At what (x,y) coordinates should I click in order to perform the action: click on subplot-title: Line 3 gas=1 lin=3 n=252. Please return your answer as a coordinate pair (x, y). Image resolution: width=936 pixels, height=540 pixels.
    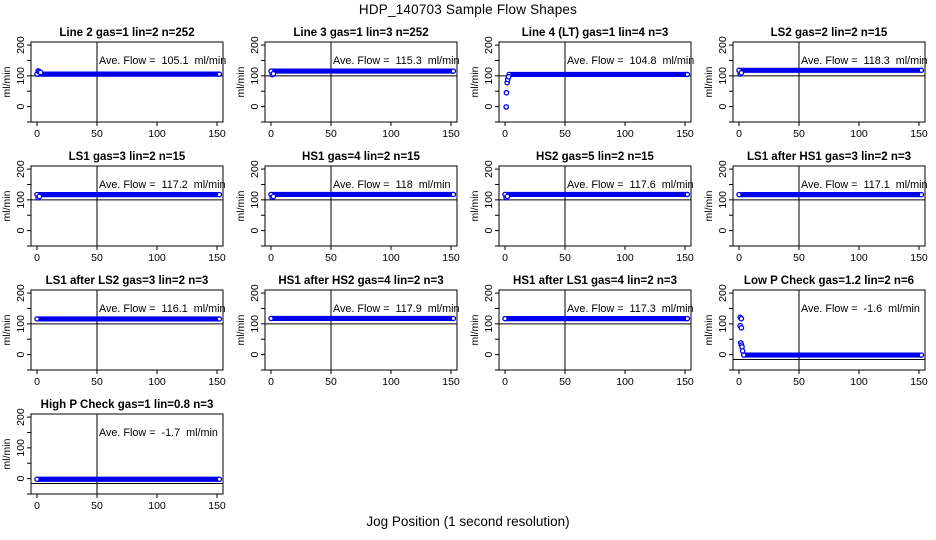
    Looking at the image, I should click on (360, 33).